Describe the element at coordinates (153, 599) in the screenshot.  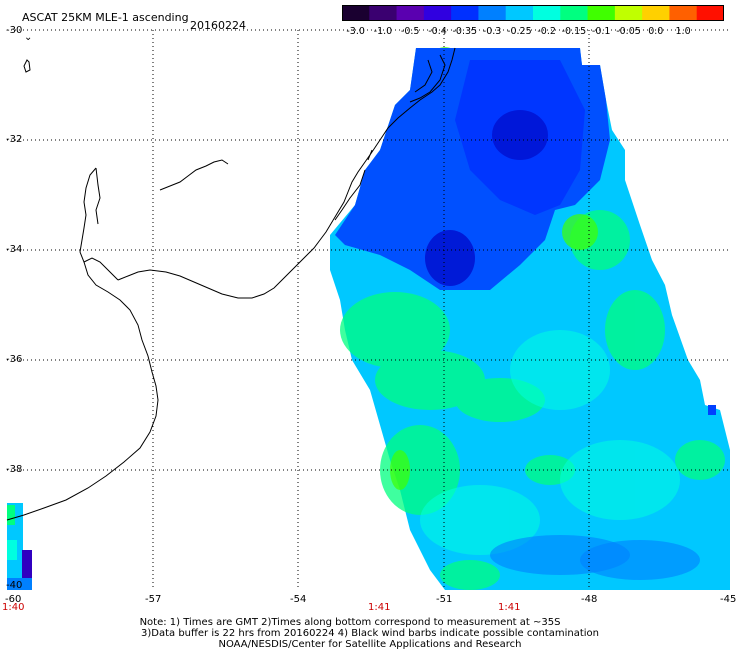
I see `lon-label: -57` at that location.